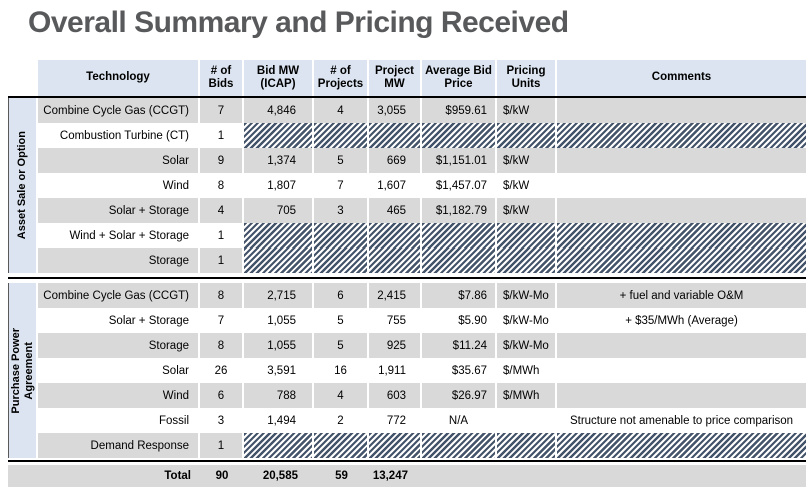 Image resolution: width=812 pixels, height=495 pixels. I want to click on cell-project_mw: 2,415, so click(395, 295).